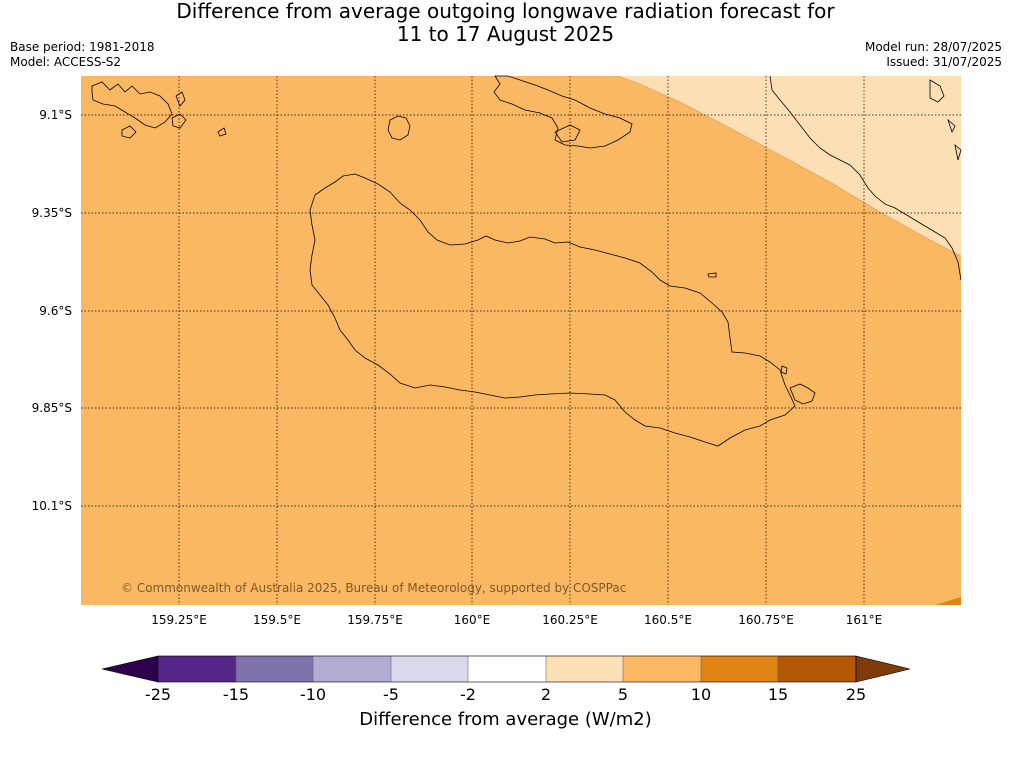 The image size is (1011, 758). What do you see at coordinates (505, 719) in the screenshot?
I see `colorbar-title: Difference from average (W/m2)` at bounding box center [505, 719].